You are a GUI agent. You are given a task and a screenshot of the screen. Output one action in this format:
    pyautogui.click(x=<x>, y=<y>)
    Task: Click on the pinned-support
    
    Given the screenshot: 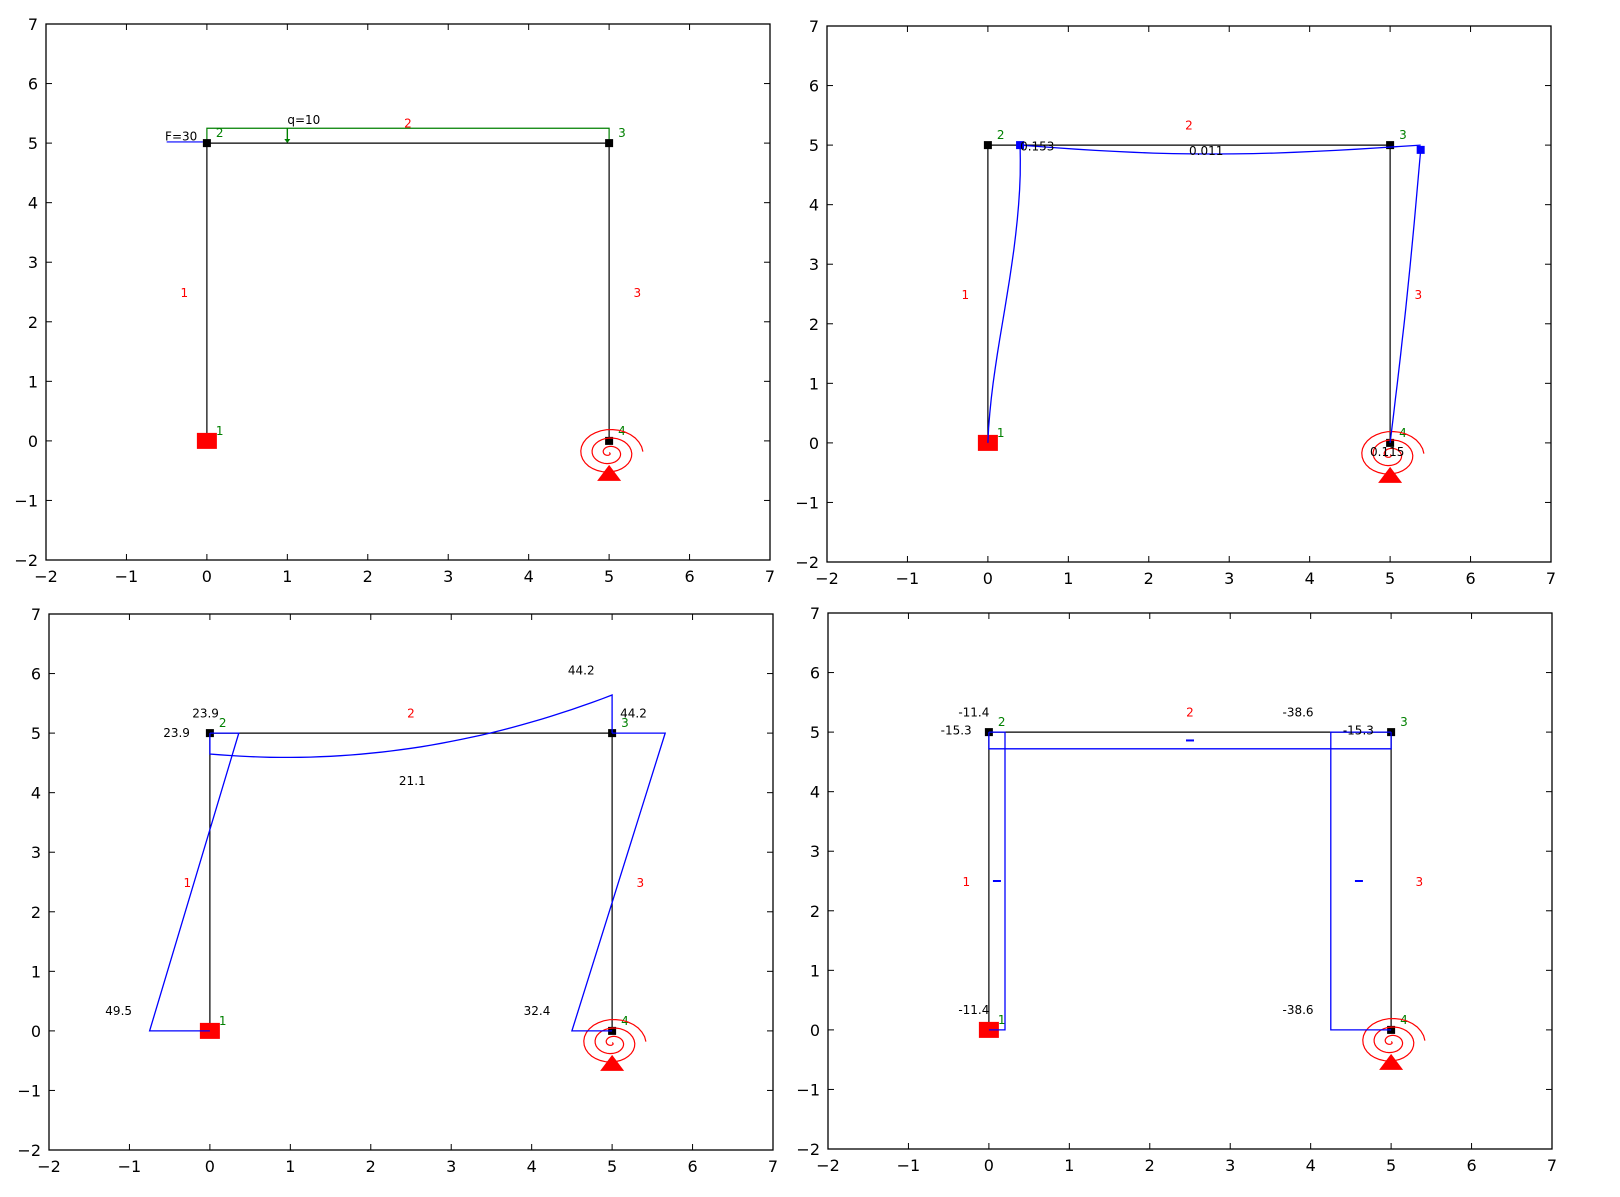 What is the action you would take?
    pyautogui.click(x=612, y=1062)
    